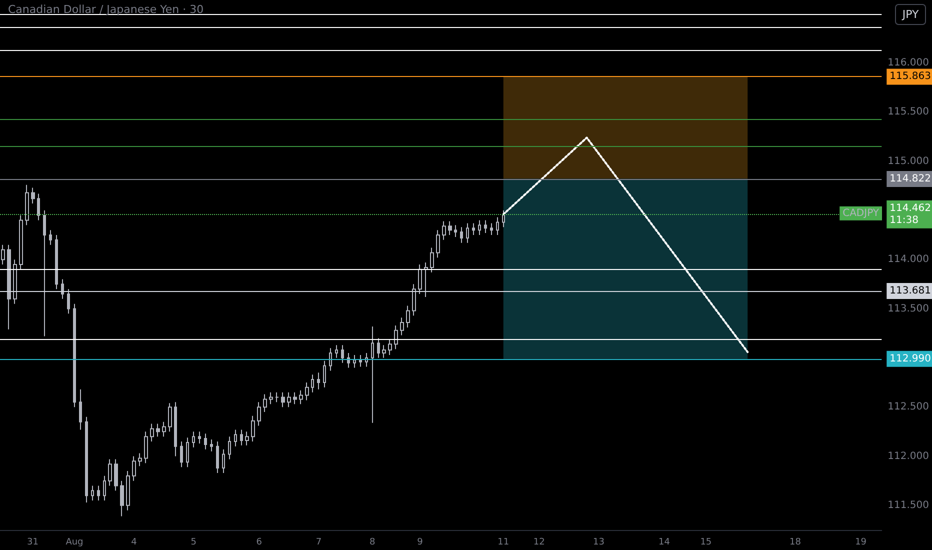 This screenshot has width=932, height=550. I want to click on x-tick-label: 9, so click(420, 543).